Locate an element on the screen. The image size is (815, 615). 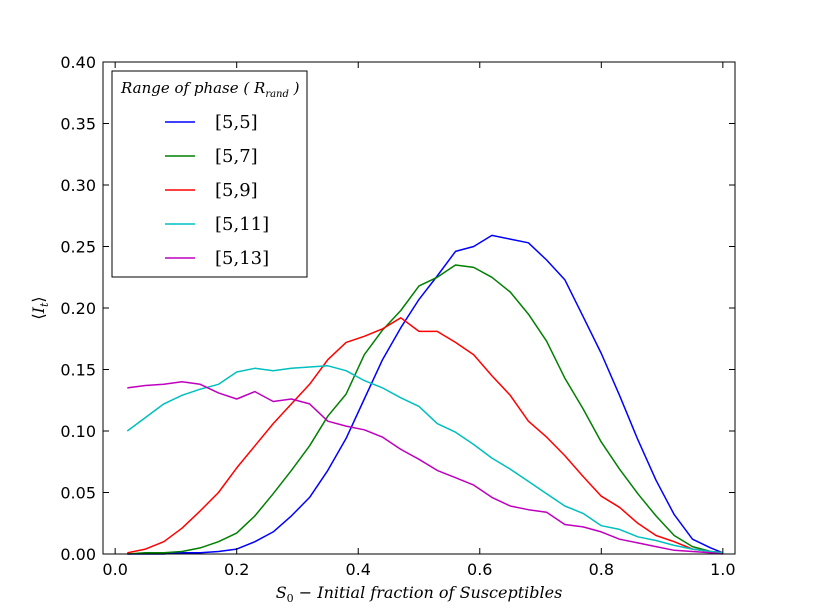
legend-label-0: [5,5] is located at coordinates (236, 122).